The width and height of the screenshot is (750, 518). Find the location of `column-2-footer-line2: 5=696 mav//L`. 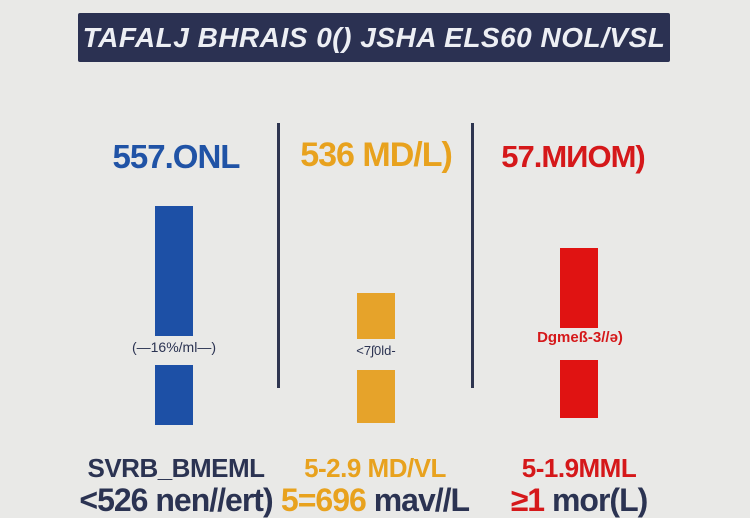

column-2-footer-line2: 5=696 mav//L is located at coordinates (375, 500).